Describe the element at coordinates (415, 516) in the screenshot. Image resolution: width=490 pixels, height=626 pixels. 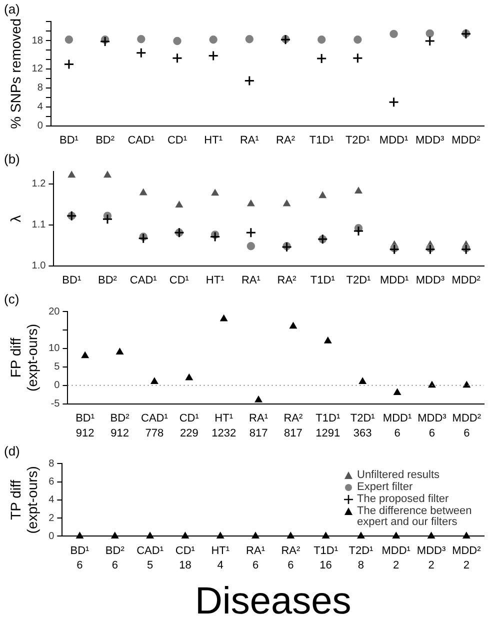
I see `series-label: The difference between expert and our filters` at that location.